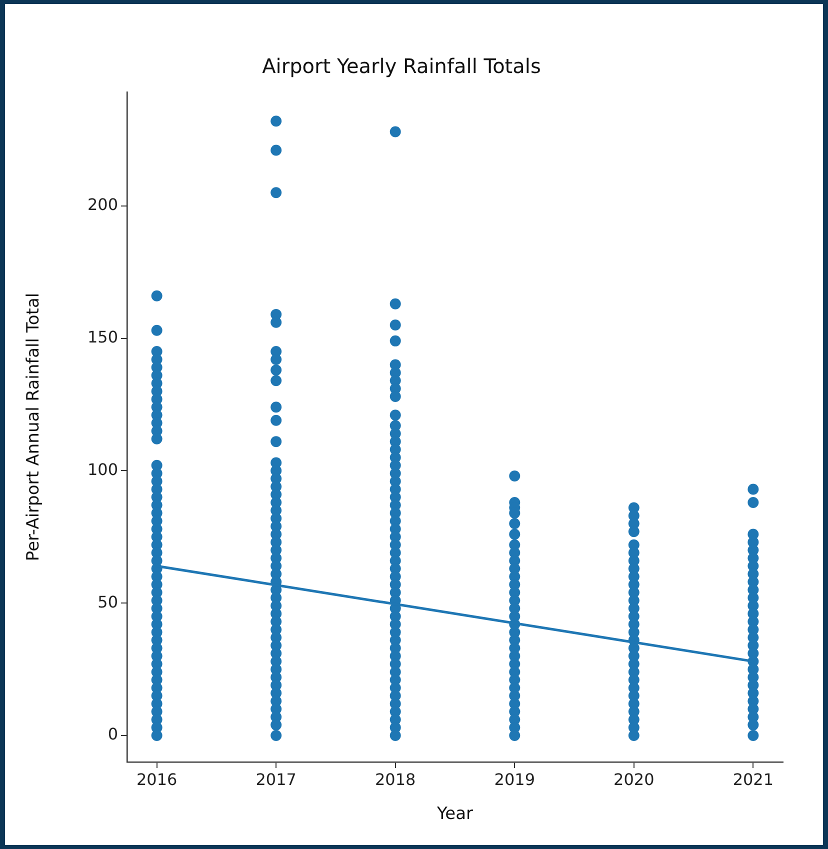 Image resolution: width=828 pixels, height=849 pixels. I want to click on x-tick-label: 2018, so click(395, 779).